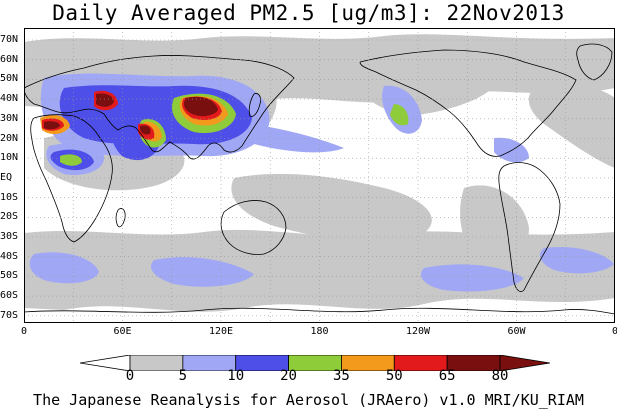 The width and height of the screenshot is (617, 410). I want to click on coast-greenland, so click(594, 62).